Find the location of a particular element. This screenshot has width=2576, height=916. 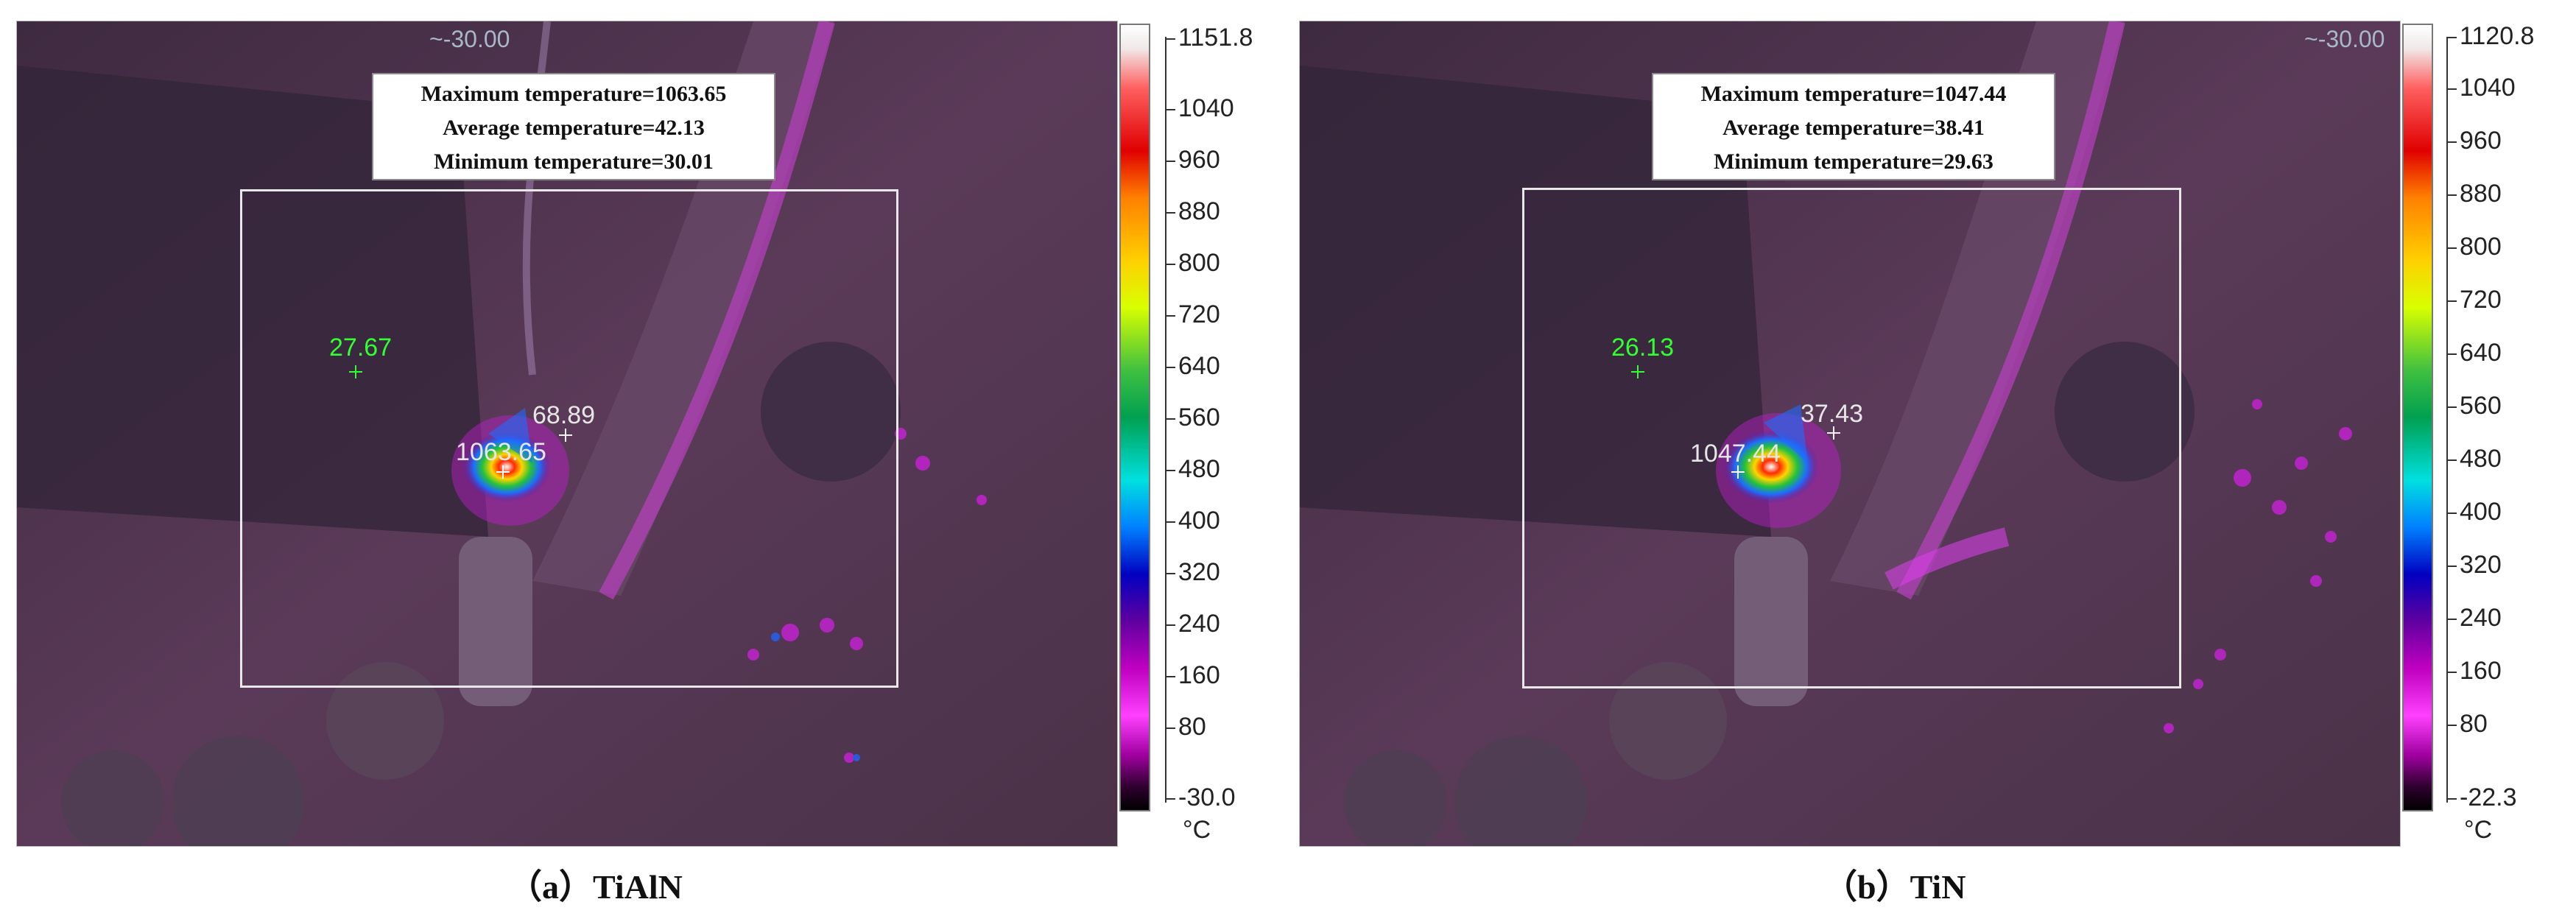

scale-min-label: -30.0 is located at coordinates (1200, 797).